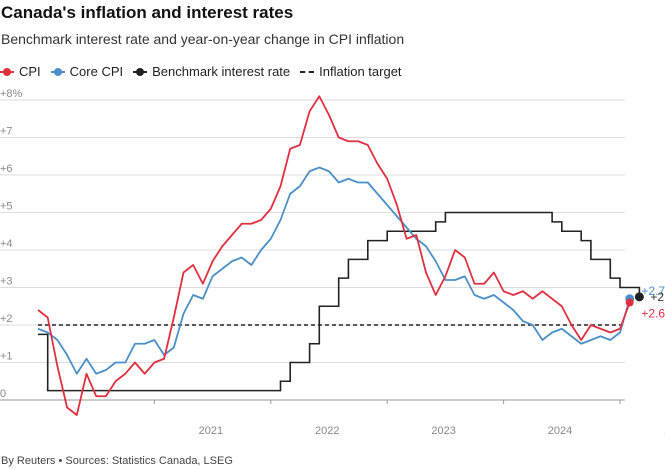  I want to click on chart-title: Canada's inflation and interest rates, so click(147, 12).